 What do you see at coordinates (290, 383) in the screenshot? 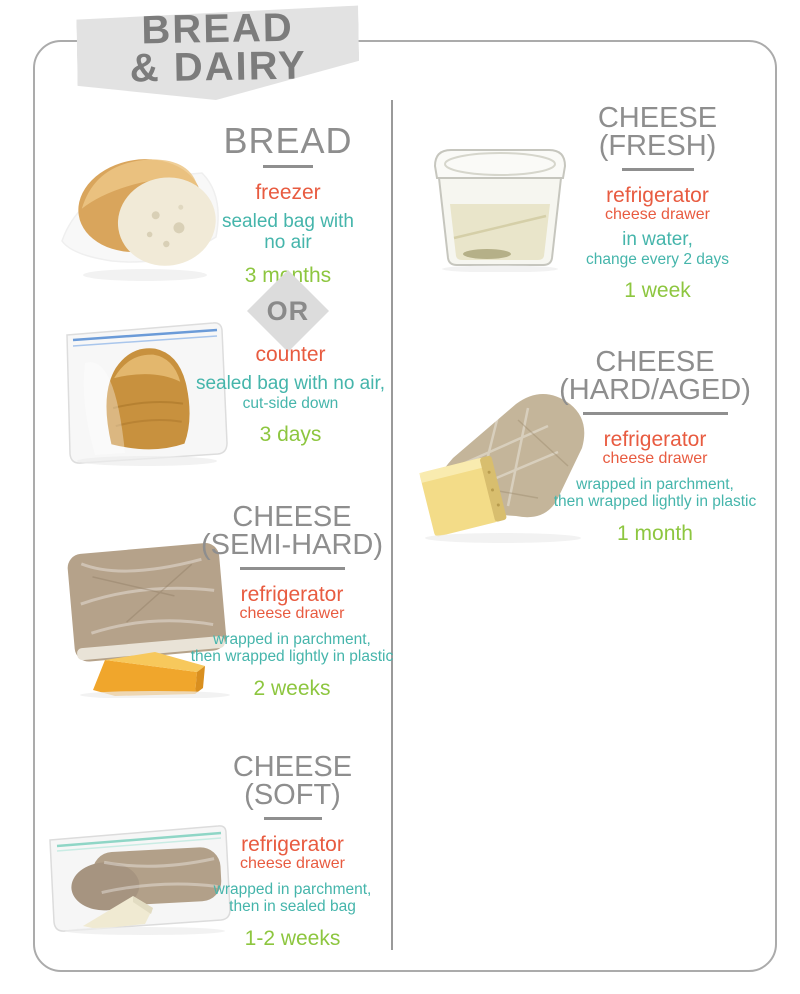
I see `storage-method-line1: sealed bag with no air,` at bounding box center [290, 383].